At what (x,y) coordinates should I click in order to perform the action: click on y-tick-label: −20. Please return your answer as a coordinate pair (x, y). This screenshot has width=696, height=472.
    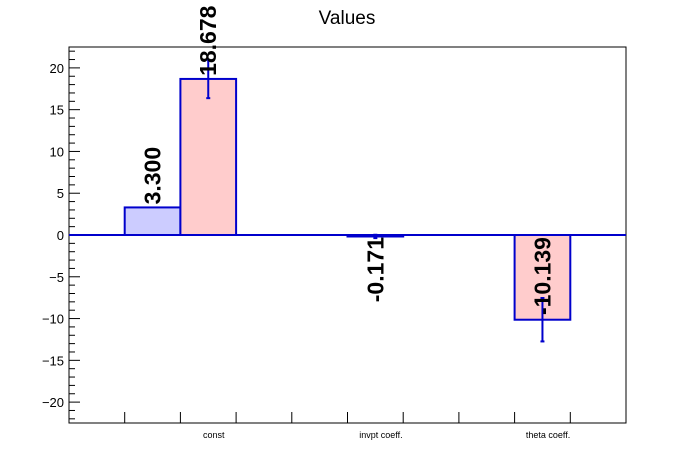
    Looking at the image, I should click on (53, 402).